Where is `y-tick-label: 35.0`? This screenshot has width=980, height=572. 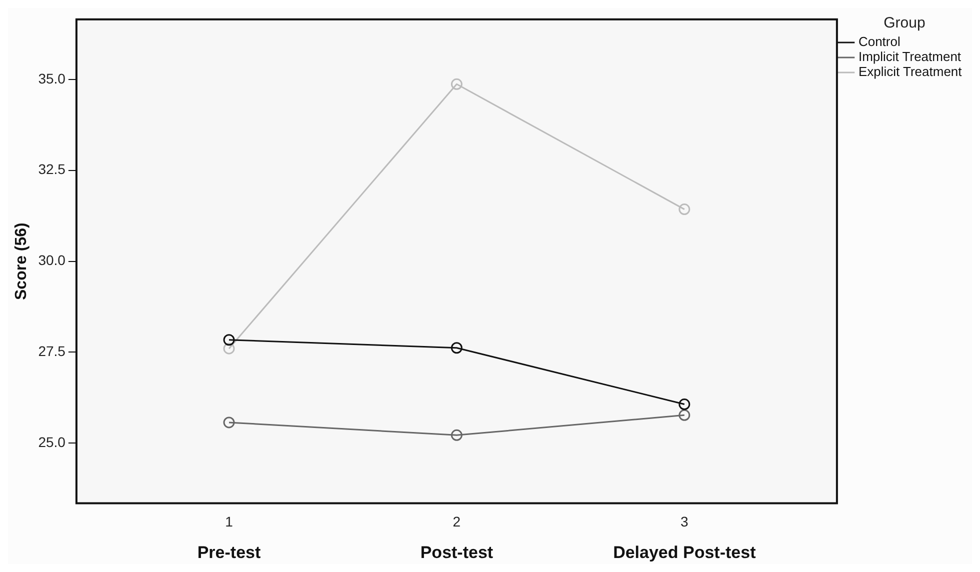
y-tick-label: 35.0 is located at coordinates (52, 78).